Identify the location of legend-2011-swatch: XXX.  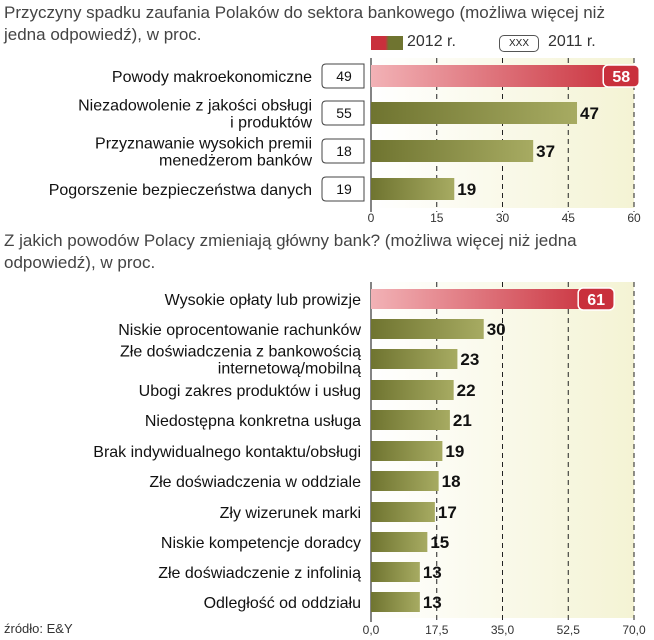
(519, 43).